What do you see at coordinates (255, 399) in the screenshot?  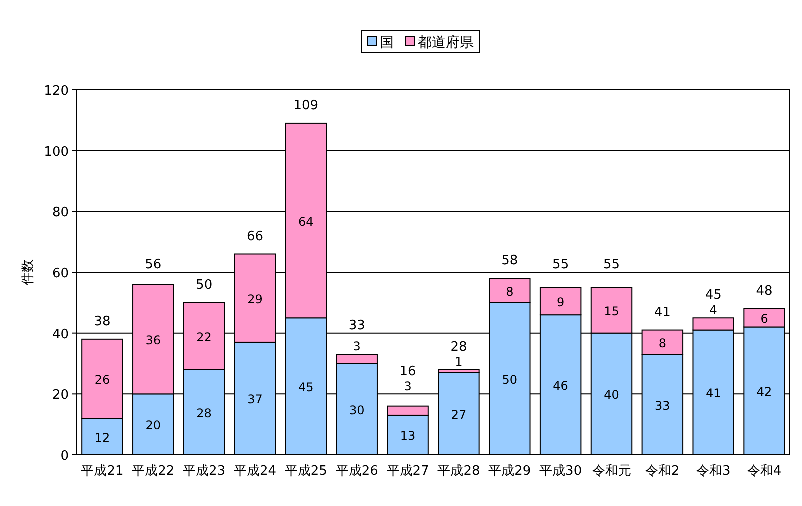 I see `data-label: 37` at bounding box center [255, 399].